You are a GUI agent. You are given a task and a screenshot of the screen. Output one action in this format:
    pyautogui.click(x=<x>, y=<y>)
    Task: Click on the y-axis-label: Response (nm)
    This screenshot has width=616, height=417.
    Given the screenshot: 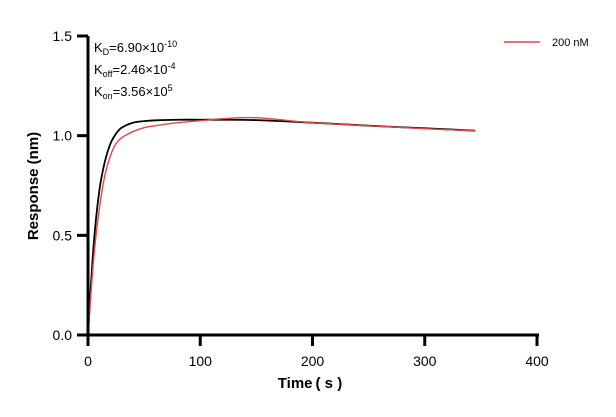 What is the action you would take?
    pyautogui.click(x=33, y=186)
    